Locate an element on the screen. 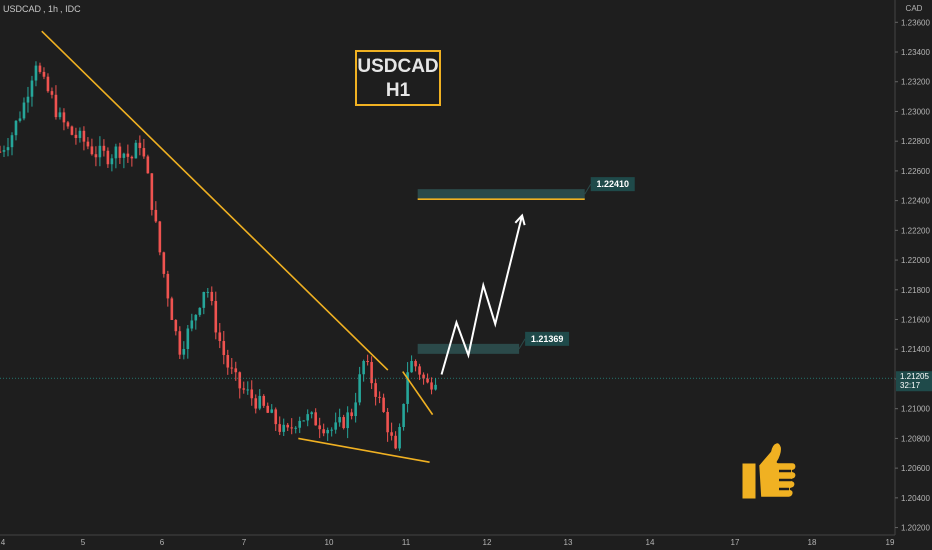  price-tick-label: 1.20200 is located at coordinates (915, 528).